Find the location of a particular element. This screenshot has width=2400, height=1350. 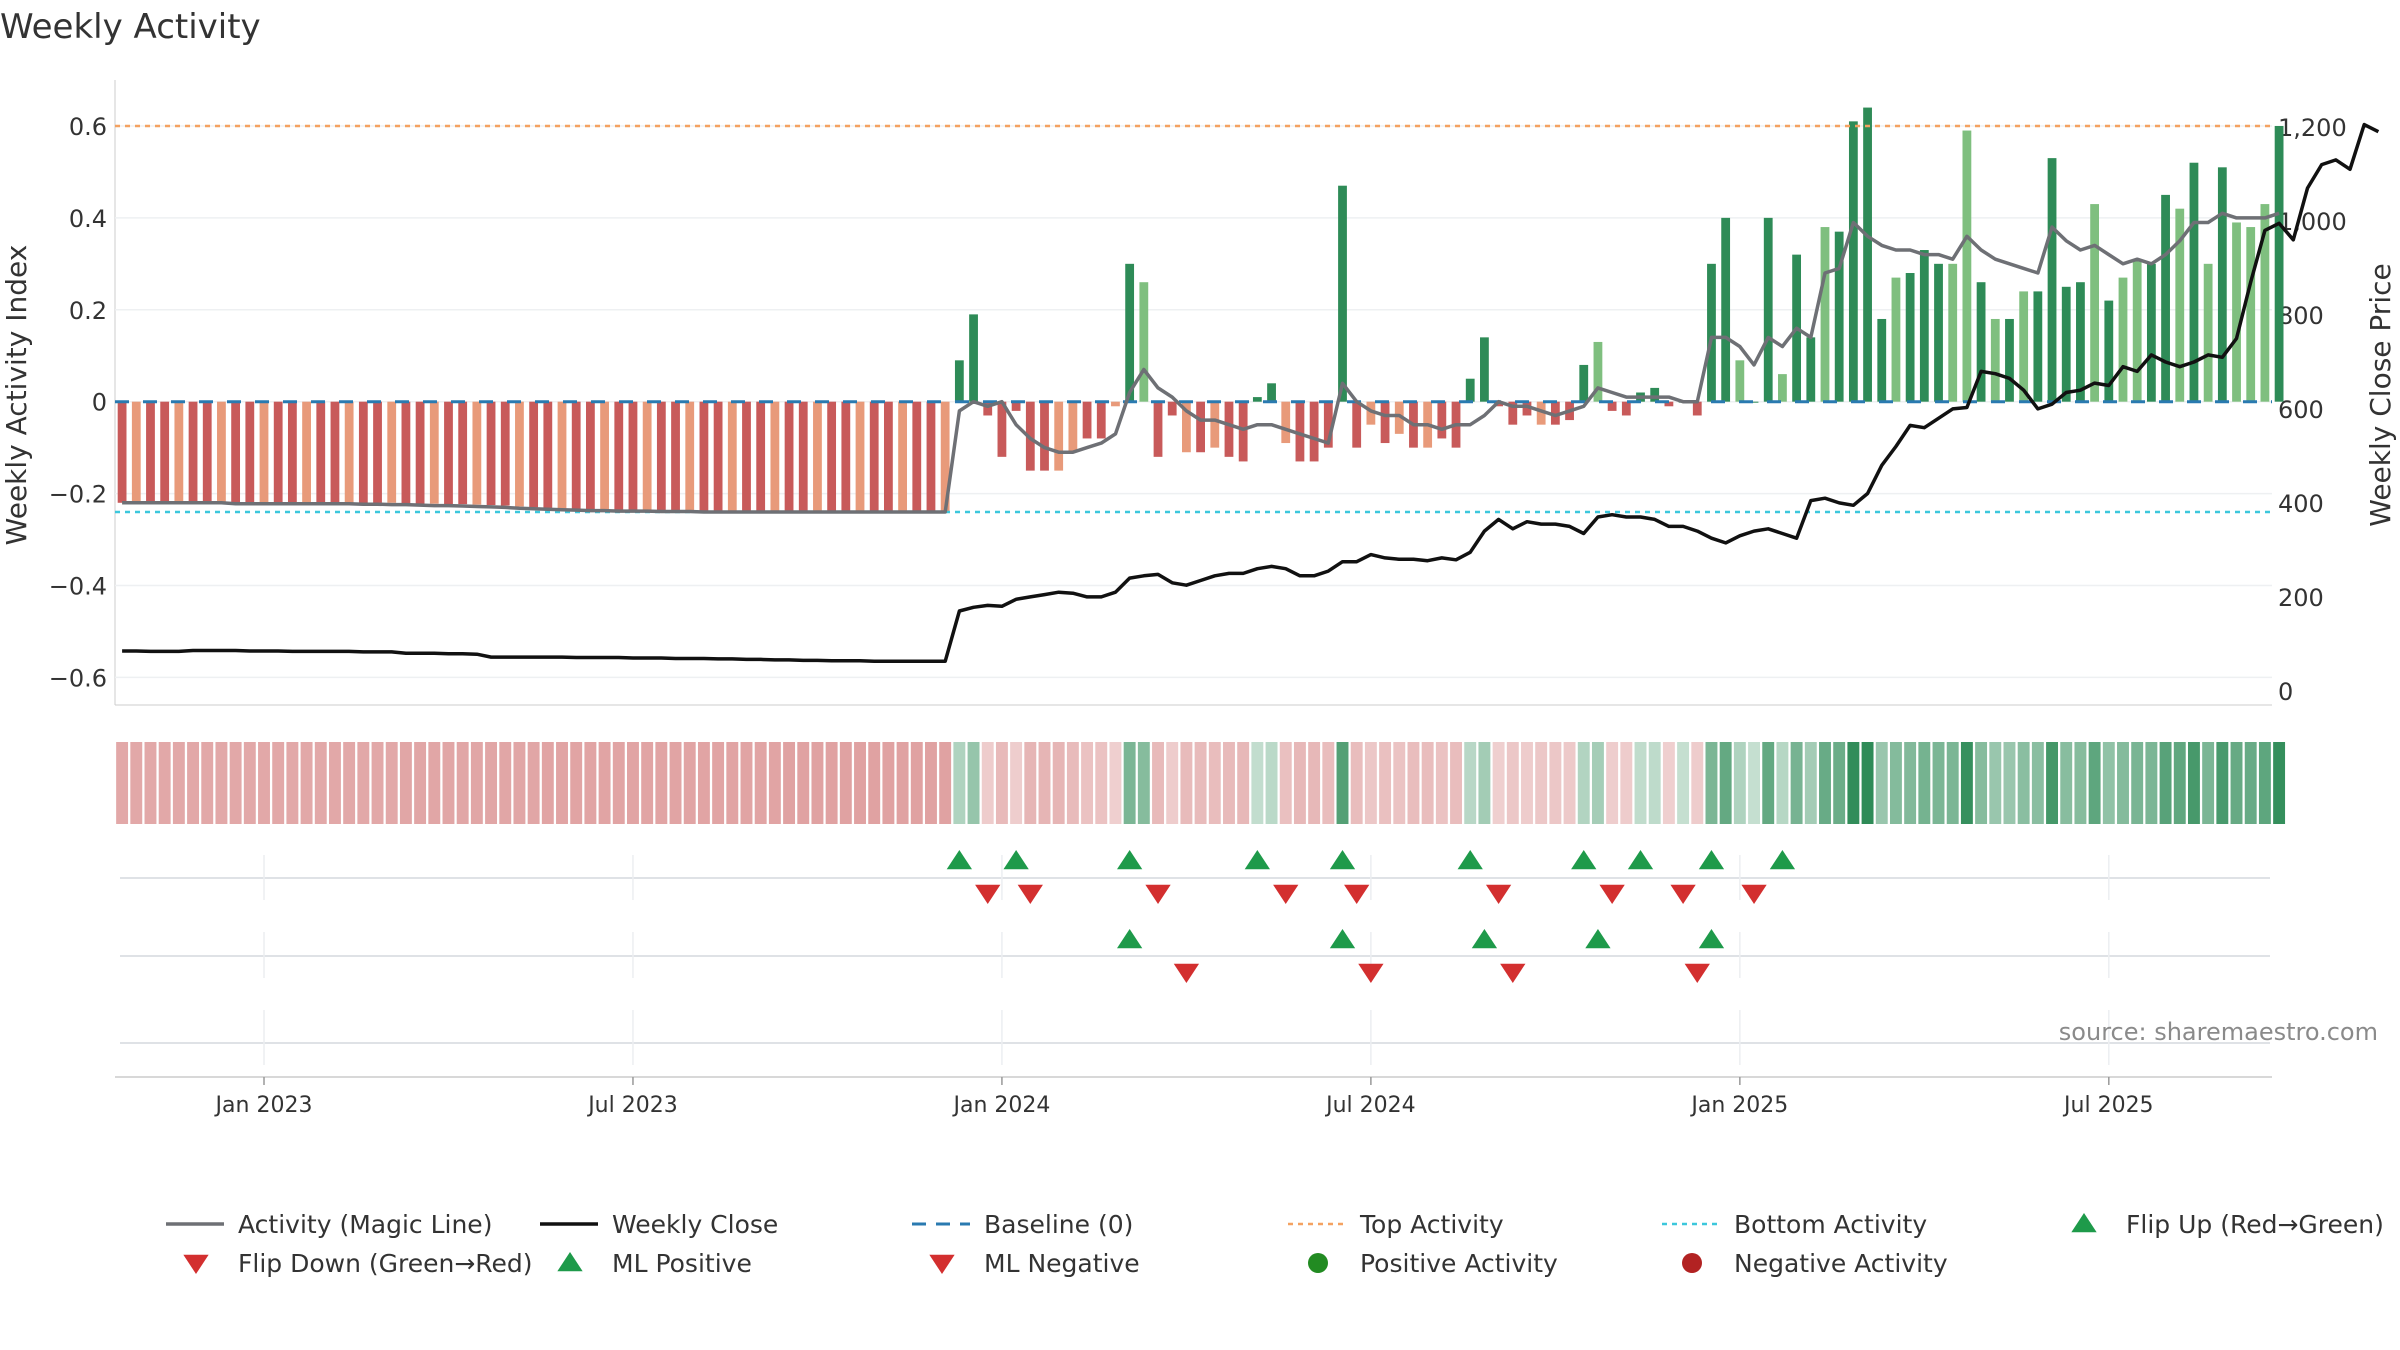

legend-label: Bottom Activity is located at coordinates (1830, 1224).